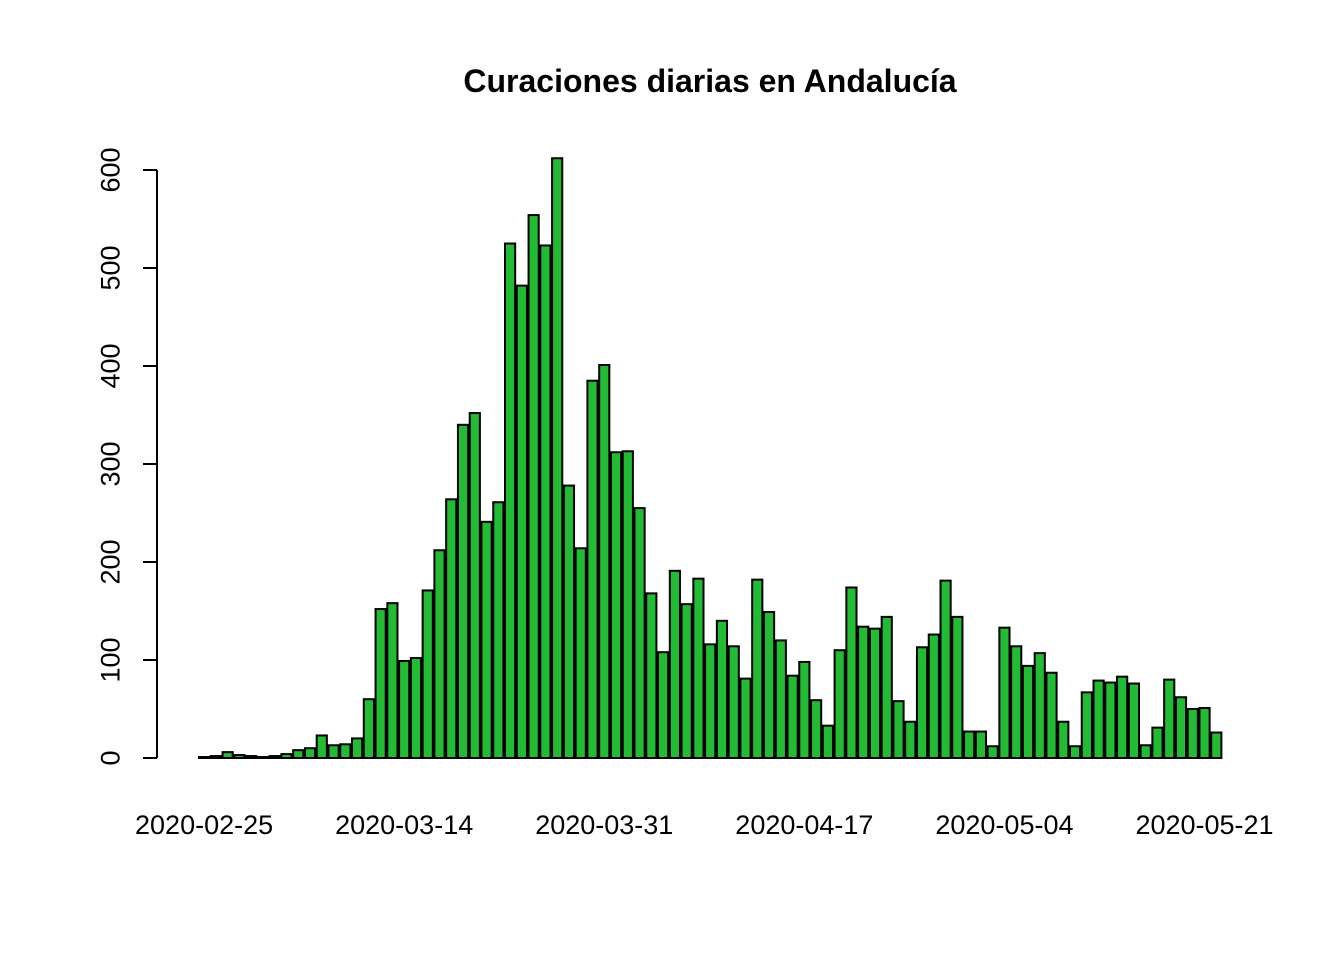 The height and width of the screenshot is (960, 1344). What do you see at coordinates (110, 757) in the screenshot?
I see `y-tick-label: 0` at bounding box center [110, 757].